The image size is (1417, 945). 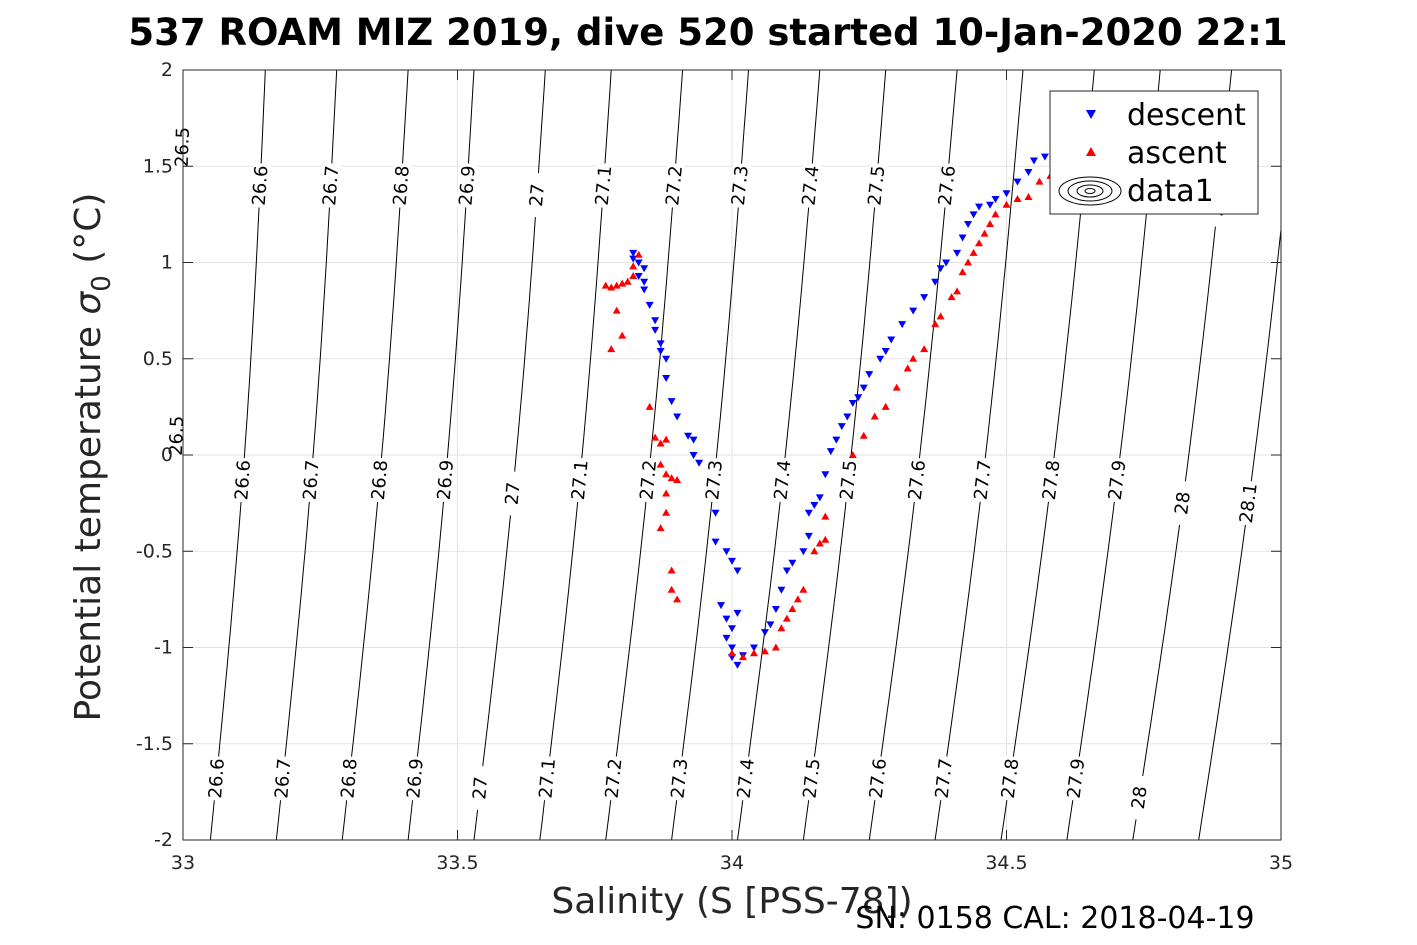 What do you see at coordinates (1091, 151) in the screenshot?
I see `legend-ascent-marker` at bounding box center [1091, 151].